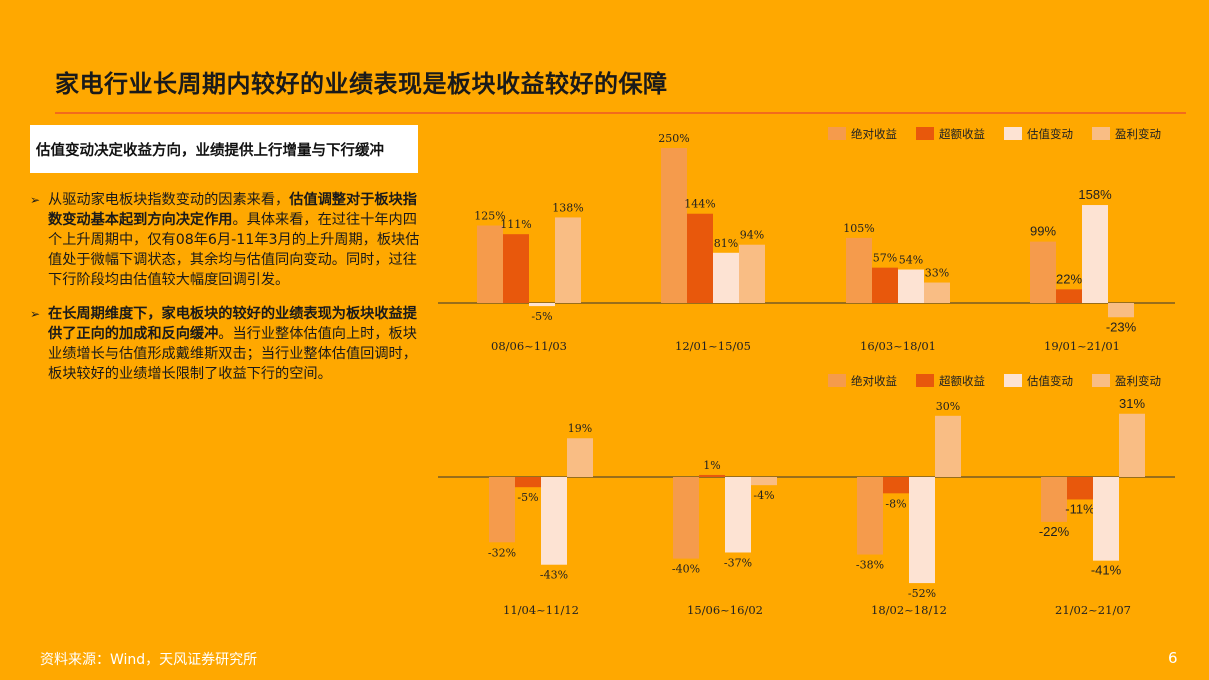 The image size is (1209, 680). I want to click on section-heading: 估值变动决定收益方向，业绩提供上行增量与下行缓冲, so click(210, 150).